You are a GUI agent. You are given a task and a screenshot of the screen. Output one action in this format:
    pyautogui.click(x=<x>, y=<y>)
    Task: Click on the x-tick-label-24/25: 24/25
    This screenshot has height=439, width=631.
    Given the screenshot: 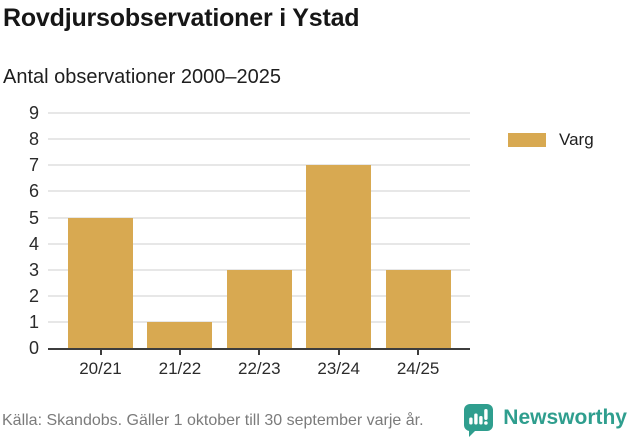 What is the action you would take?
    pyautogui.click(x=418, y=368)
    